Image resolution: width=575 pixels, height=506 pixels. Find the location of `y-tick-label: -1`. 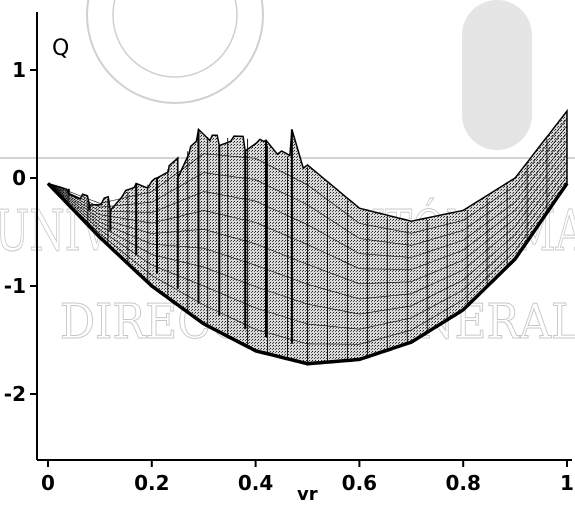

y-tick-label: -1 is located at coordinates (15, 286).